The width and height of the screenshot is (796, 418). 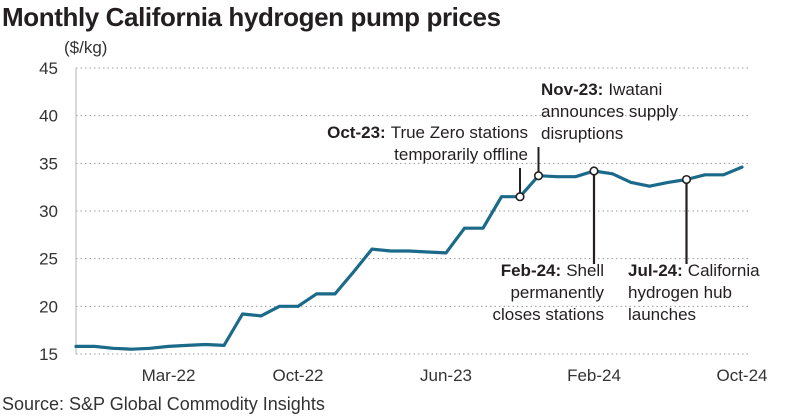 I want to click on annotation-line: temporarily offline, so click(x=461, y=154).